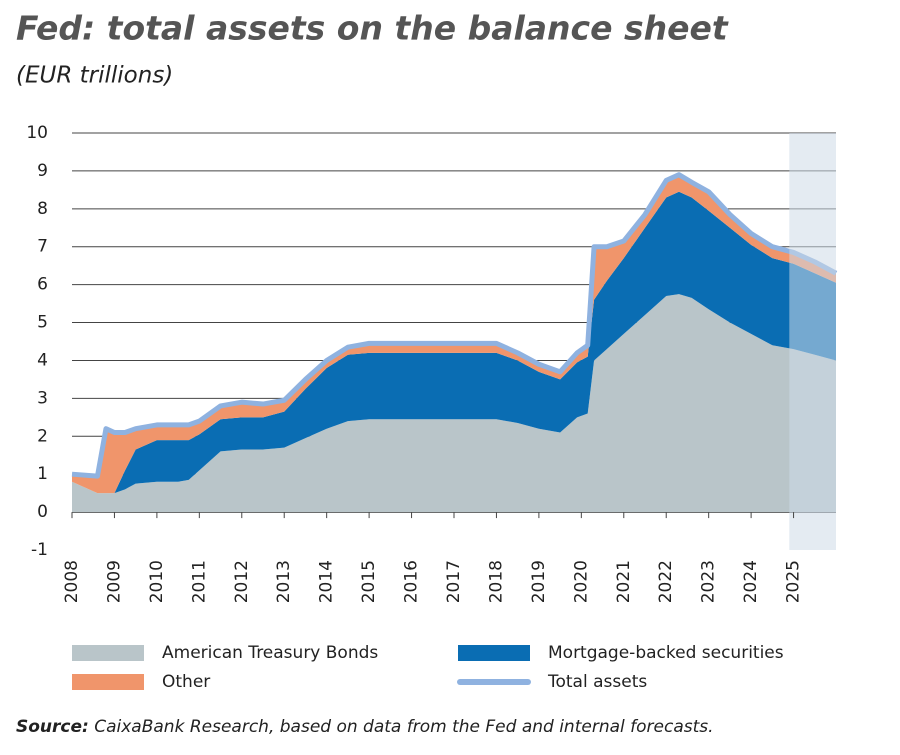 Image resolution: width=900 pixels, height=755 pixels. What do you see at coordinates (270, 653) in the screenshot?
I see `legend-label: American Treasury Bonds` at bounding box center [270, 653].